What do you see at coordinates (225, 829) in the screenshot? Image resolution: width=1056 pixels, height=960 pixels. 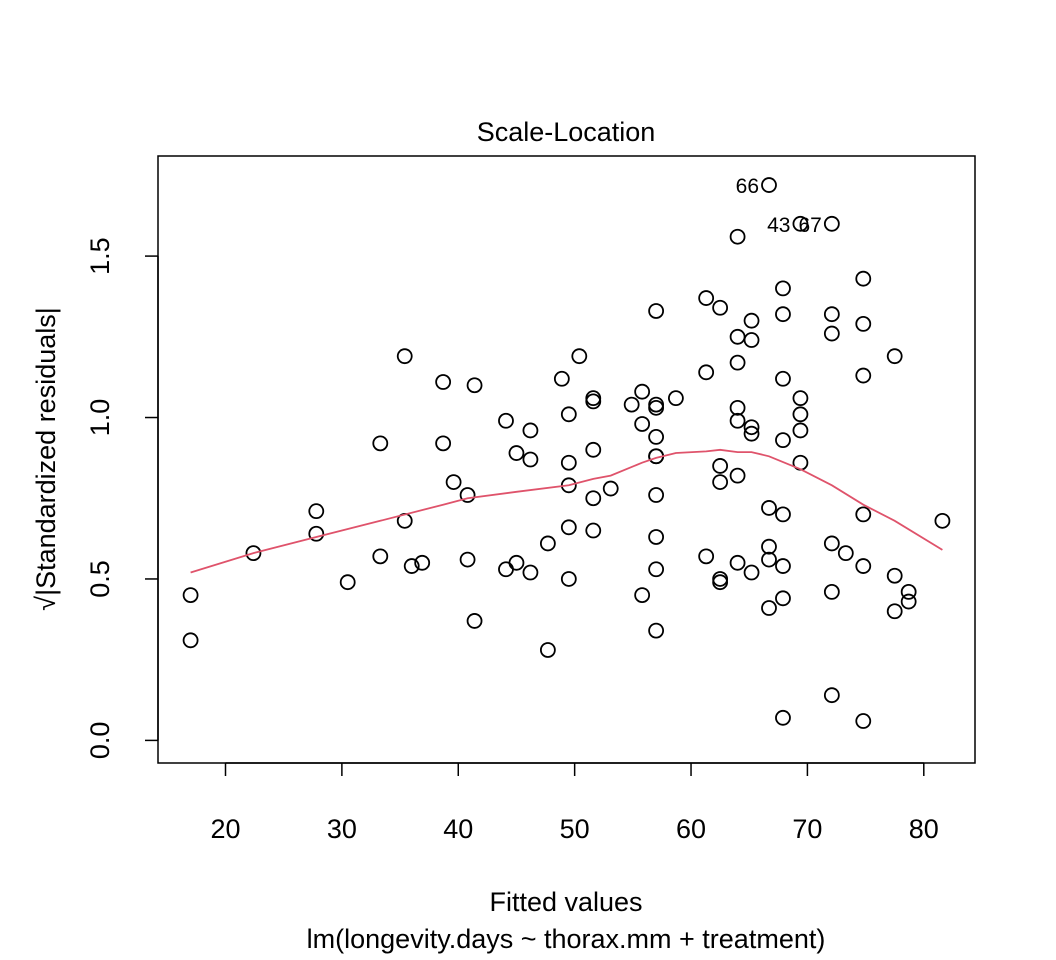 I see `x-tick-label: 20` at bounding box center [225, 829].